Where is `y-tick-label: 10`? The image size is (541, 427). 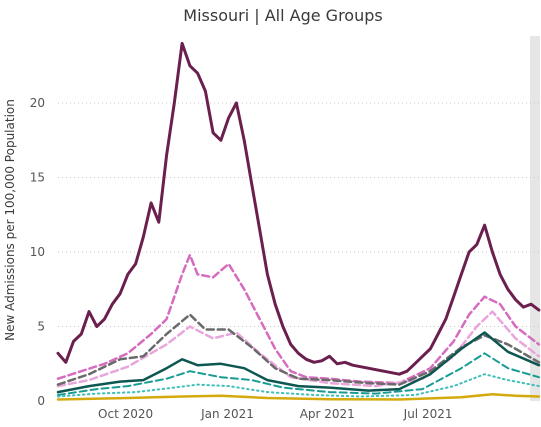
y-tick-label: 10 is located at coordinates (37, 252).